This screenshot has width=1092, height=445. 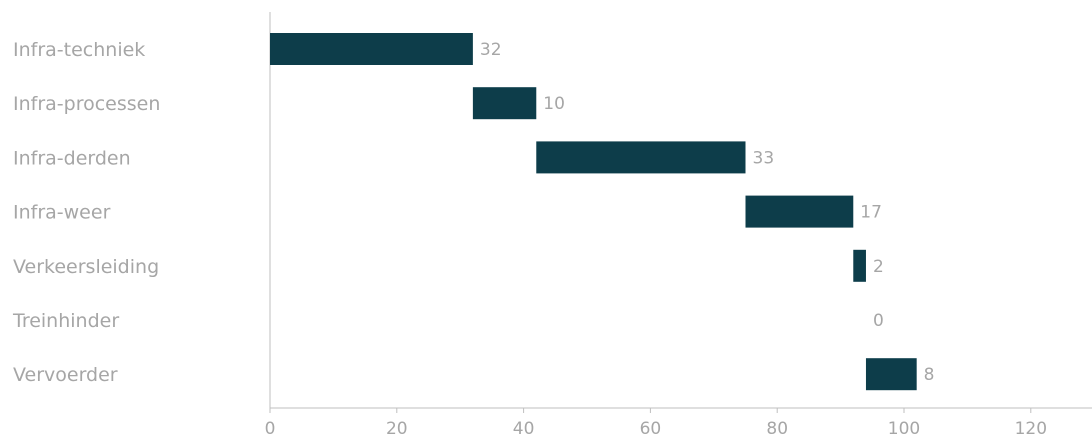 I want to click on category-label: Infra-techniek, so click(x=79, y=50).